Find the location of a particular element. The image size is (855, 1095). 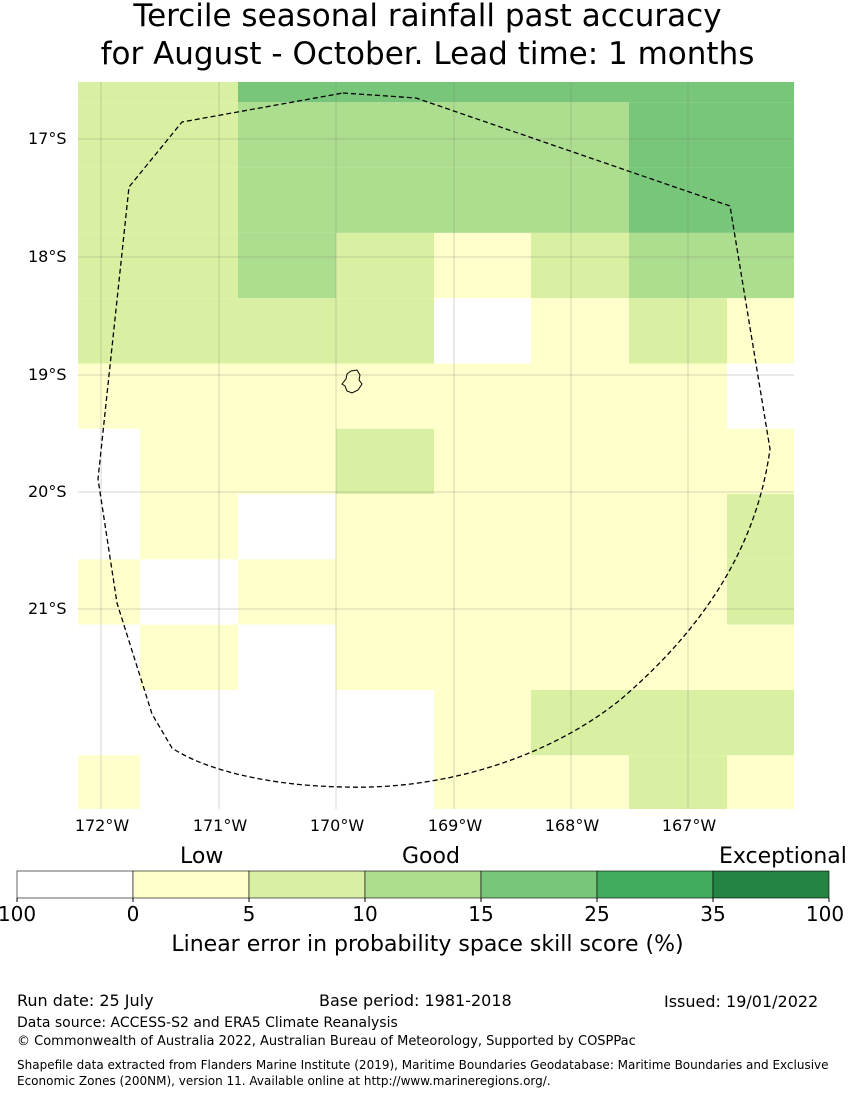

colorbar is located at coordinates (423, 886).